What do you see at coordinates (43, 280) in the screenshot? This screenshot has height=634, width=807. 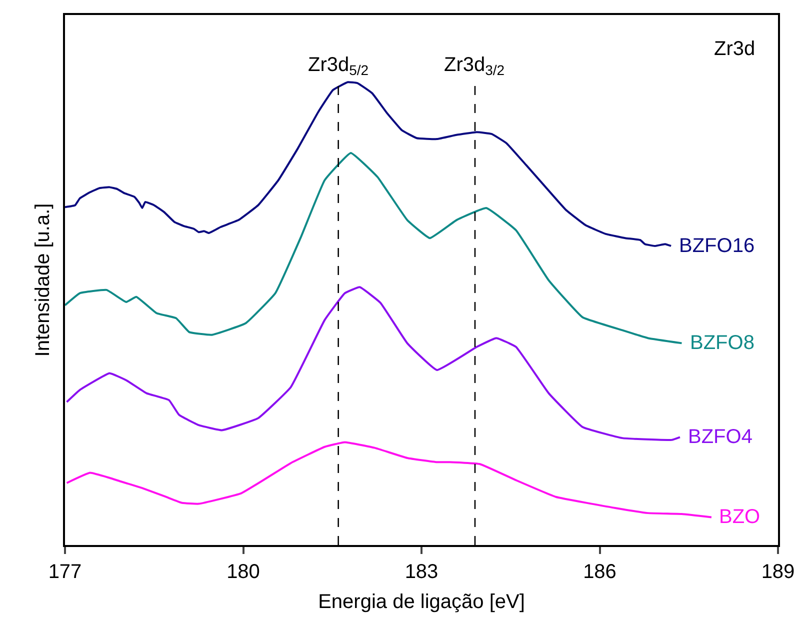 I see `y-axis-title: Intensidade [u.a.]` at bounding box center [43, 280].